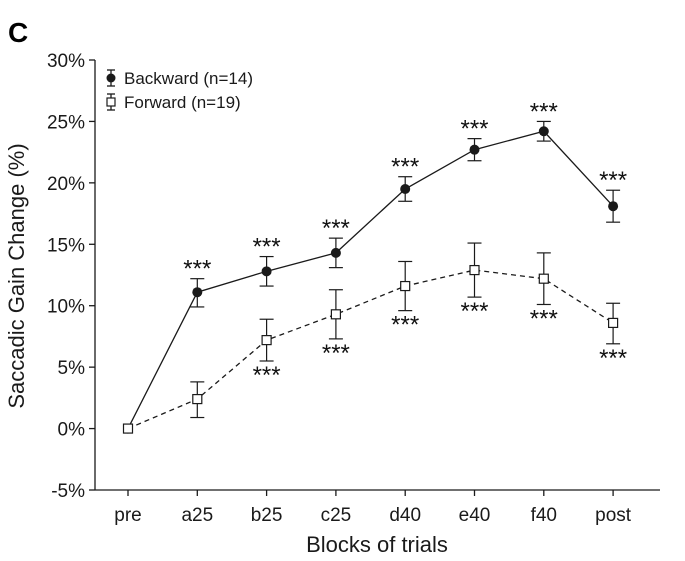 The height and width of the screenshot is (561, 685). What do you see at coordinates (66, 122) in the screenshot?
I see `y-tick-label: 25%` at bounding box center [66, 122].